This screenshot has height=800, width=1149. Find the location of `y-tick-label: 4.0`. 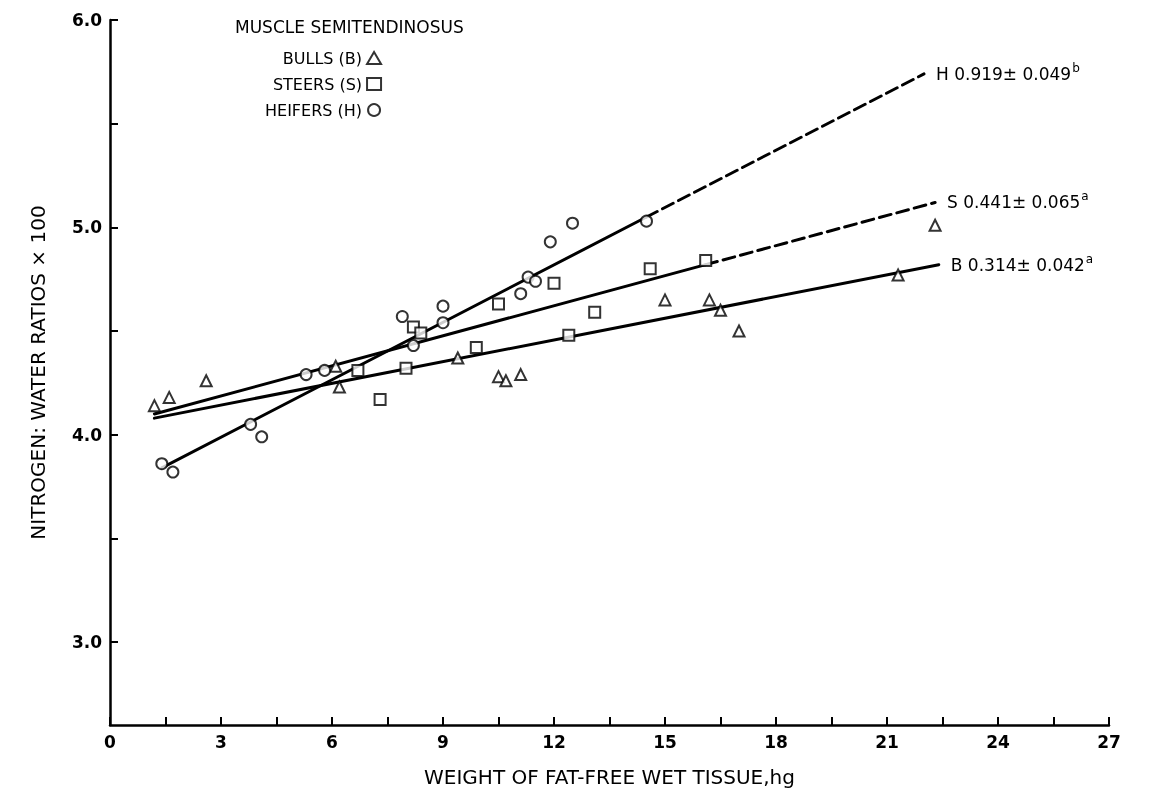

y-tick-label: 4.0 is located at coordinates (87, 434).